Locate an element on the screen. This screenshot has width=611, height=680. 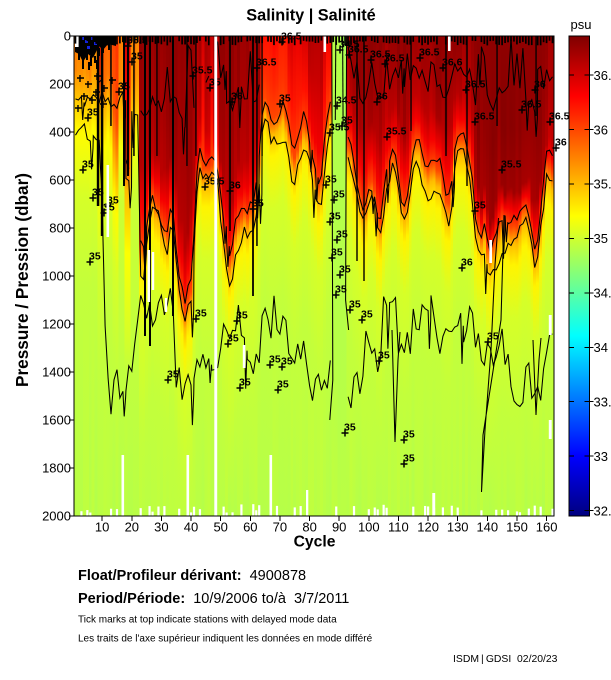
svg-text: 1000 is located at coordinates (56, 276).